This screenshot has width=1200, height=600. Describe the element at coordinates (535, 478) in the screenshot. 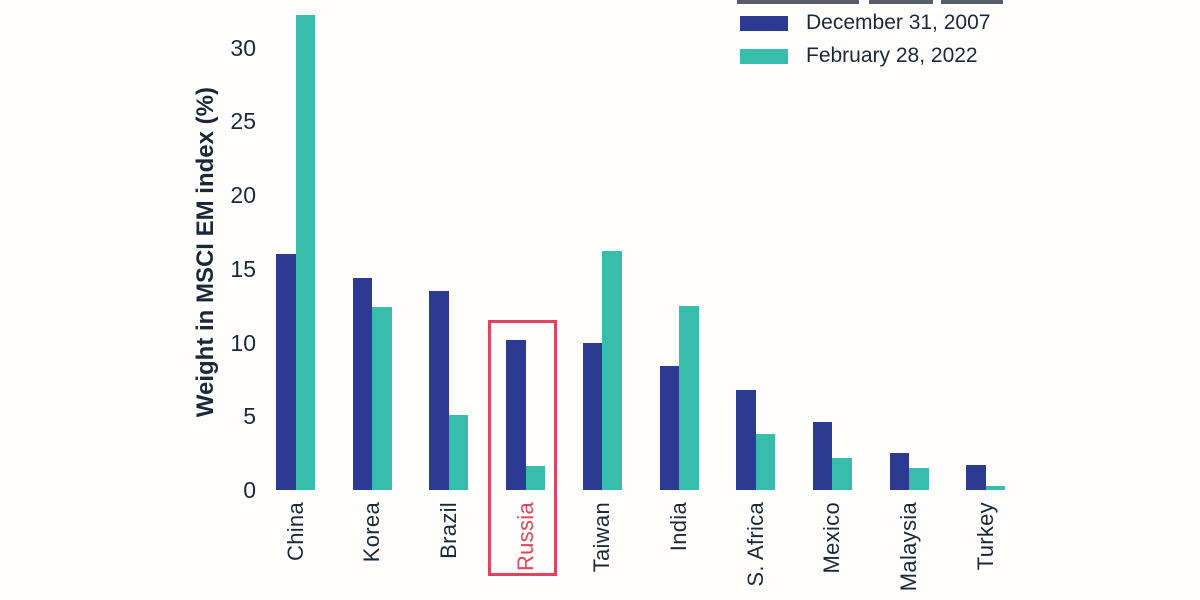

I see `bar-russia-2022` at that location.